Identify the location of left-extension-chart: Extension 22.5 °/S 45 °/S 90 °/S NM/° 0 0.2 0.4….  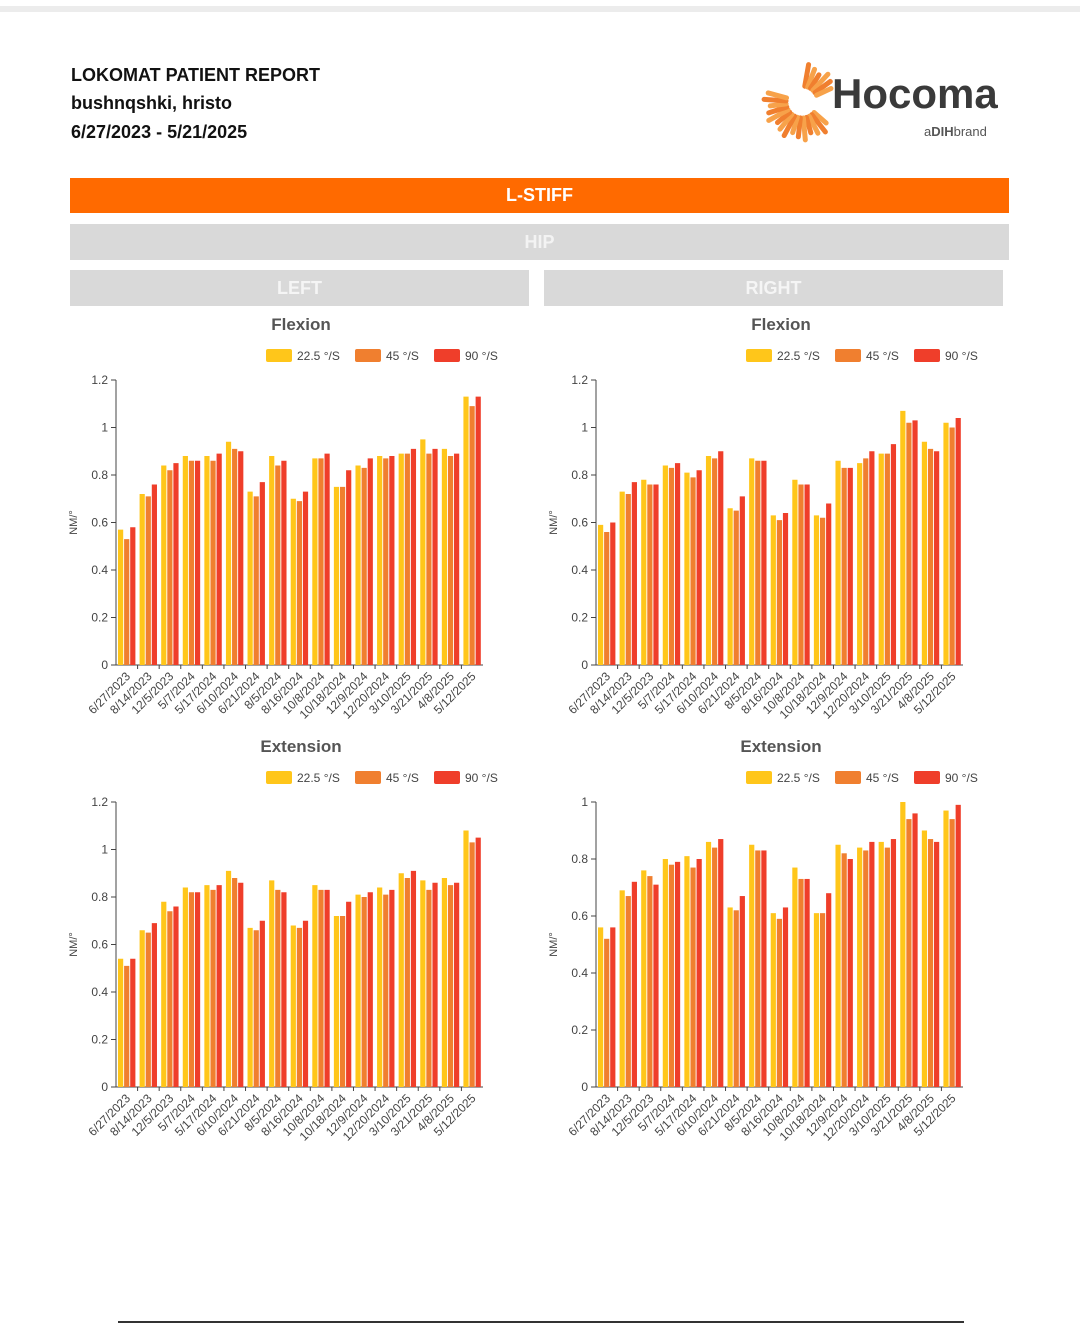
(283, 940).